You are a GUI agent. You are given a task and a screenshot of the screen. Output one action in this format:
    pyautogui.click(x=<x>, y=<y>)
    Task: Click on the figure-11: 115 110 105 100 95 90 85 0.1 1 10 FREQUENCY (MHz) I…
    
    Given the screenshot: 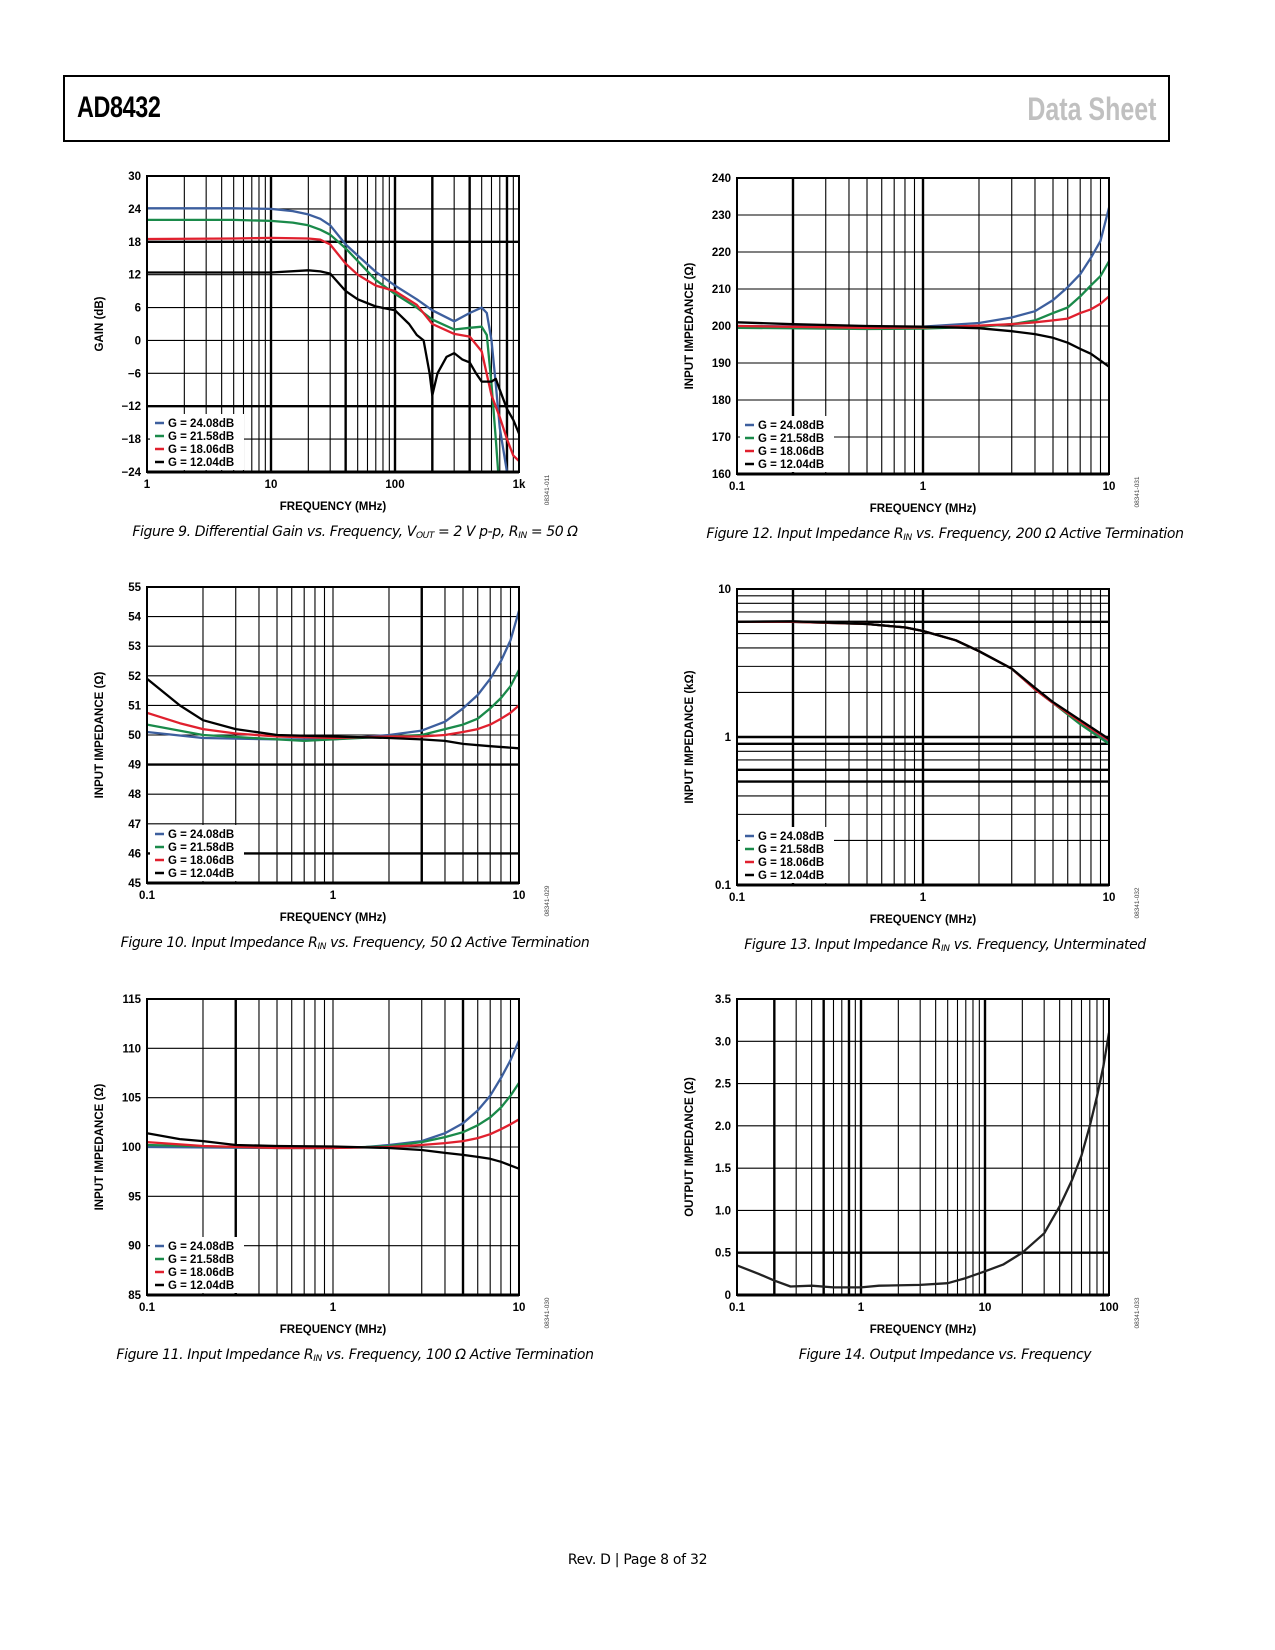 What is the action you would take?
    pyautogui.click(x=355, y=1182)
    